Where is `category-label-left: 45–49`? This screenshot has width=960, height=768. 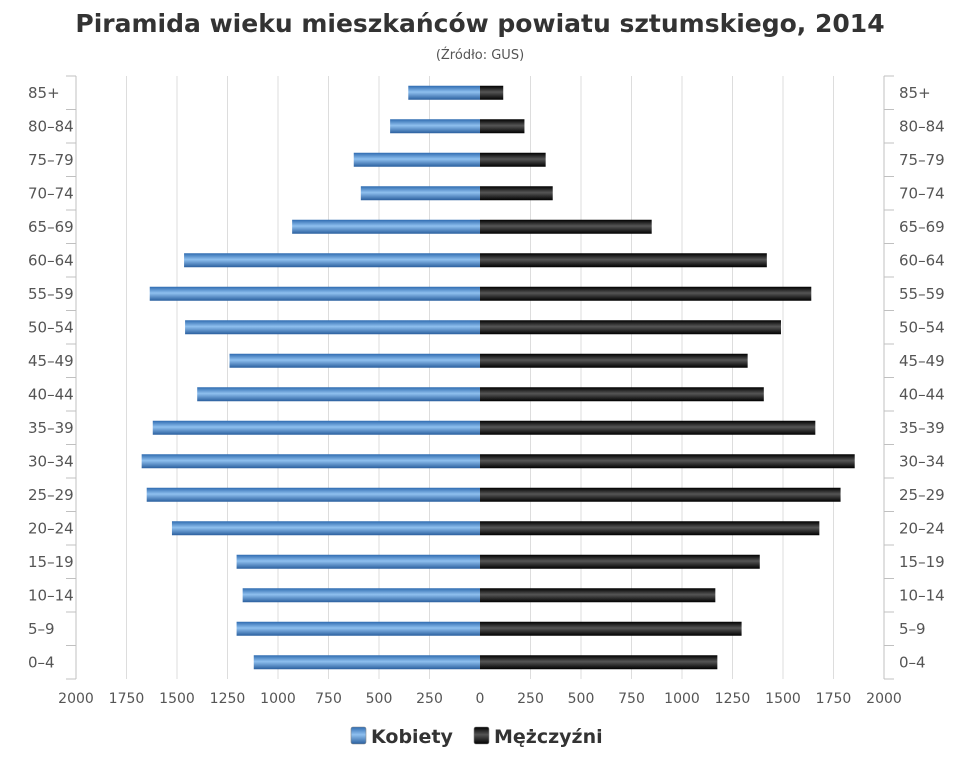
category-label-left: 45–49 is located at coordinates (51, 361).